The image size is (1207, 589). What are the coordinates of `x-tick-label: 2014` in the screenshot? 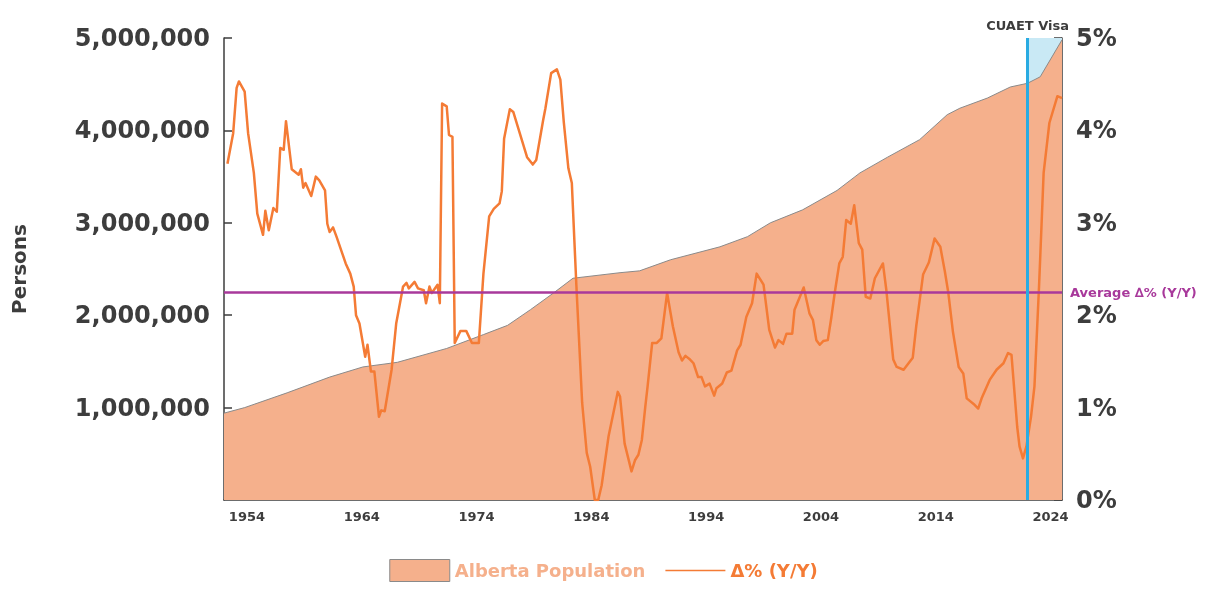 It's located at (935, 516).